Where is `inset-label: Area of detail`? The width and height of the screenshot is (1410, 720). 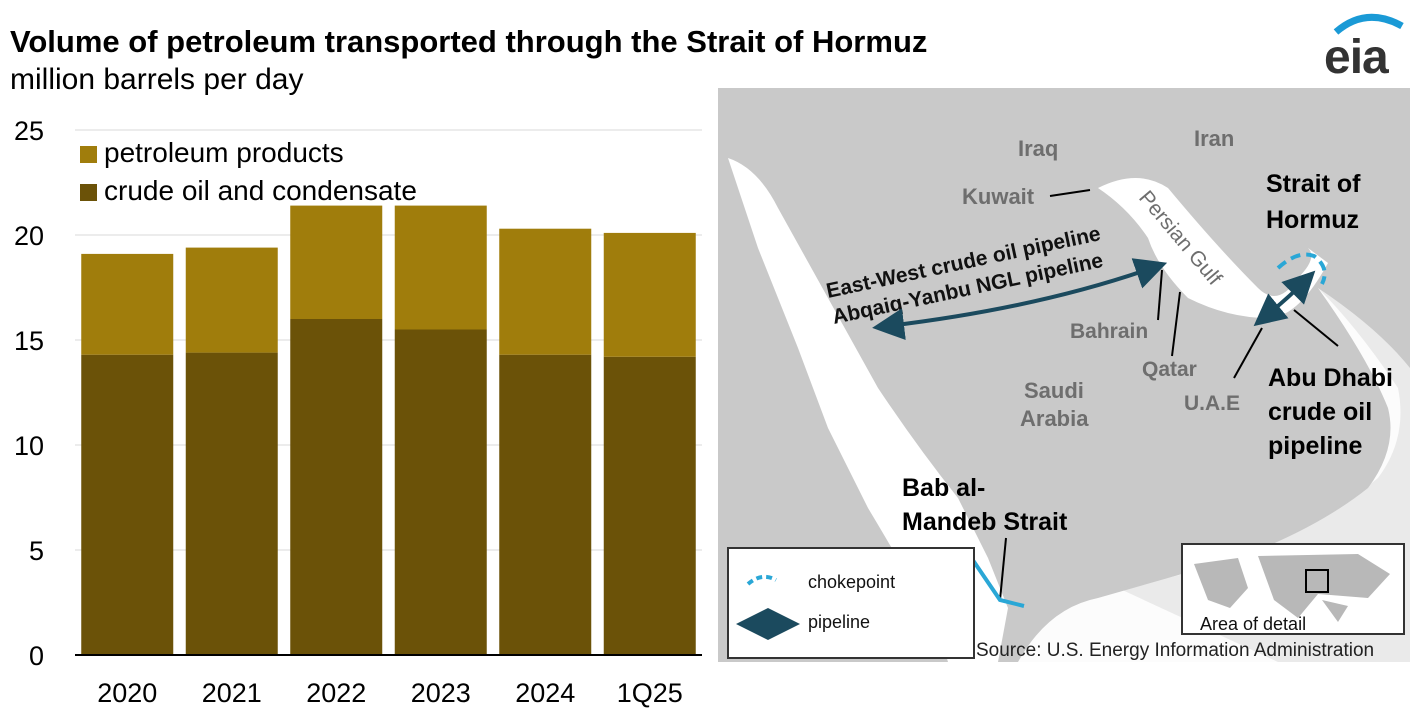
inset-label: Area of detail is located at coordinates (1253, 624).